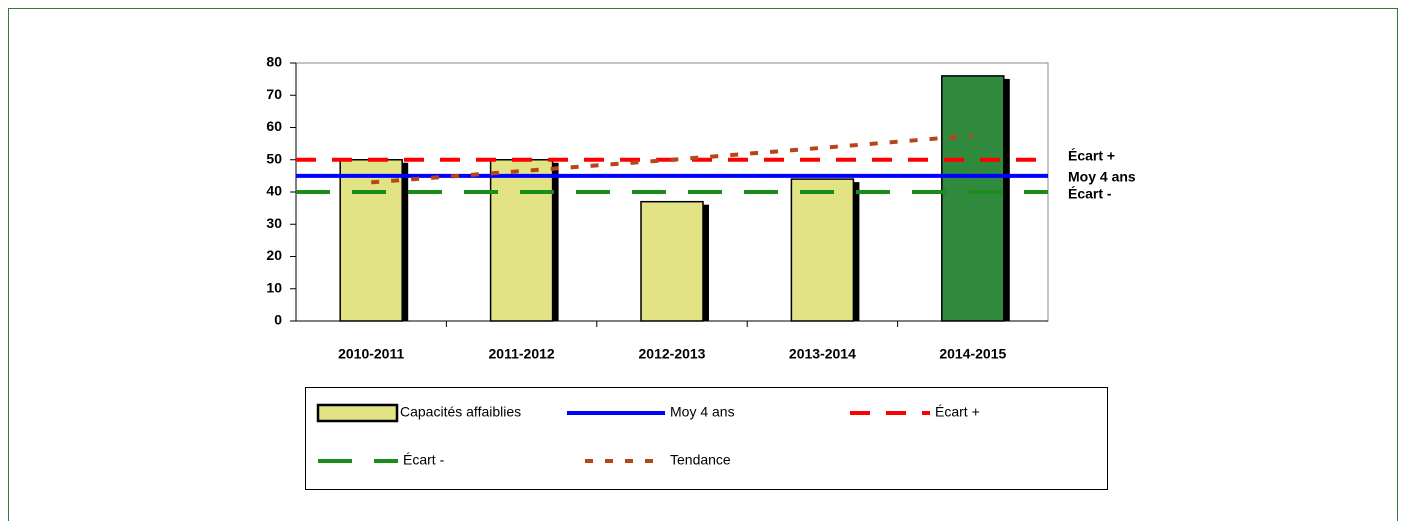 Image resolution: width=1406 pixels, height=521 pixels. I want to click on y-tick-label: 10, so click(274, 287).